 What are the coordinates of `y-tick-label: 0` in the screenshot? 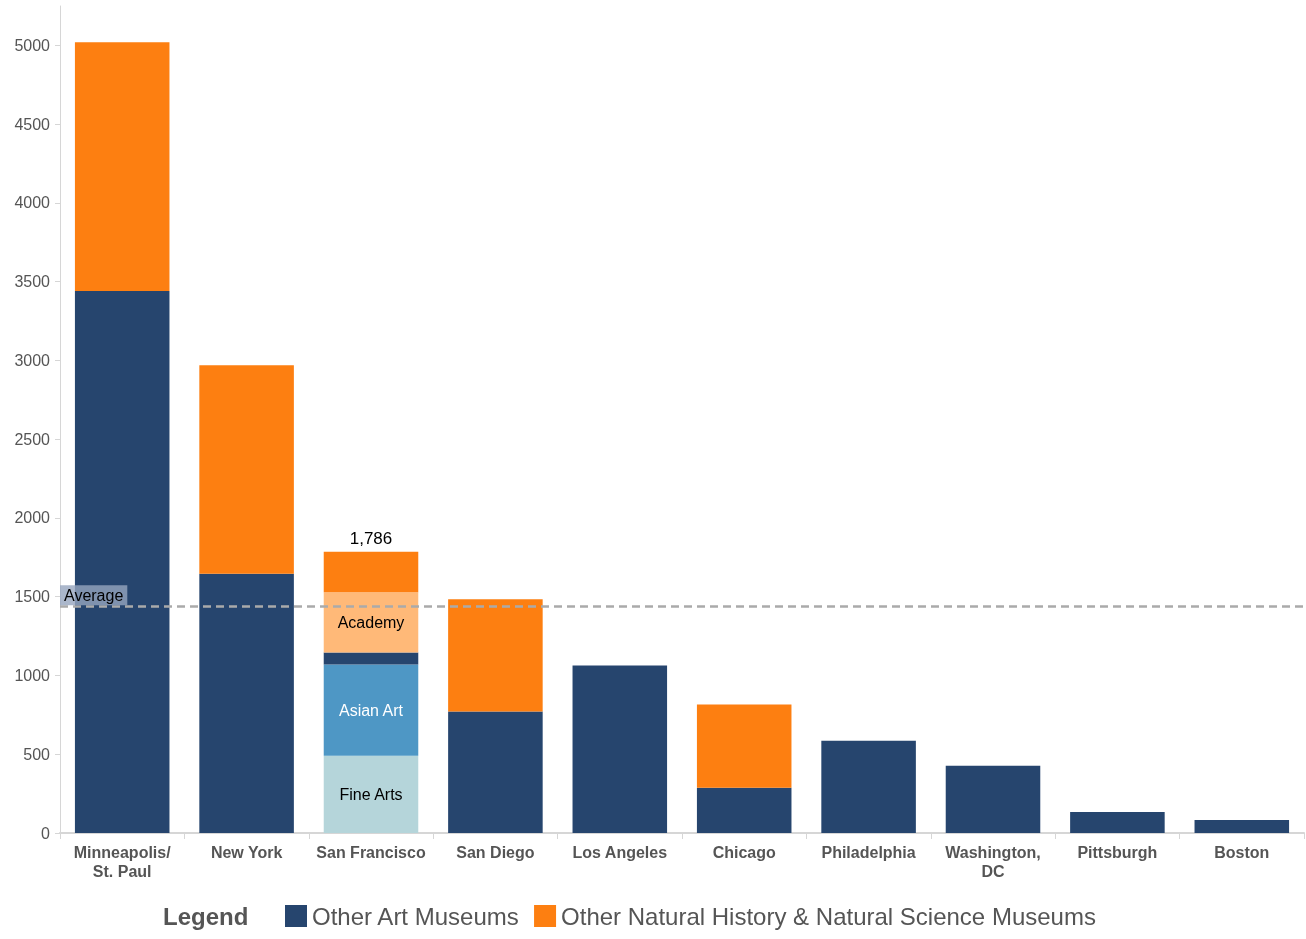 It's located at (46, 833).